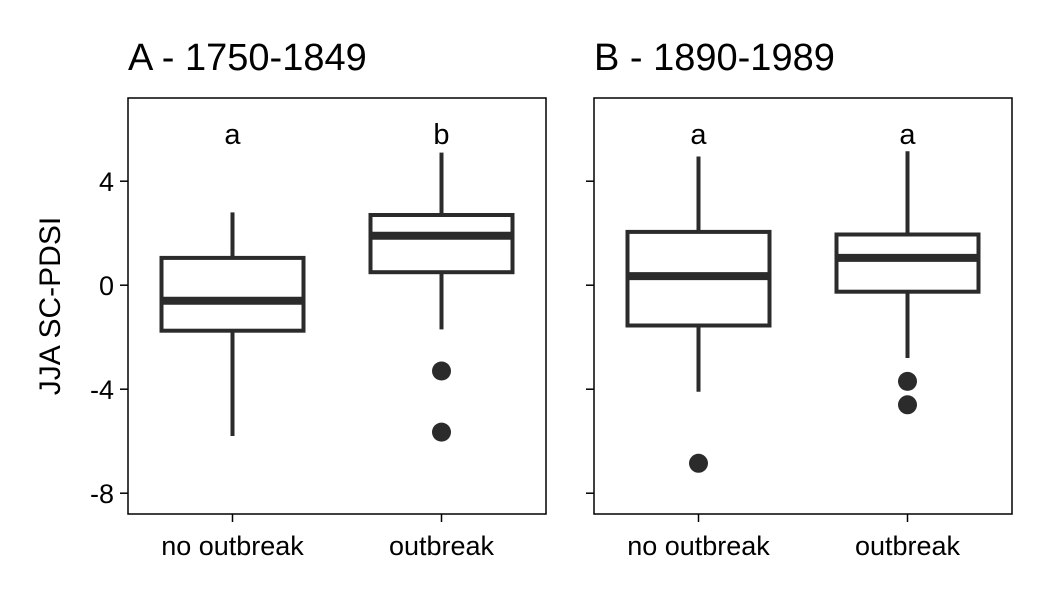  What do you see at coordinates (106, 182) in the screenshot?
I see `panel-a-y-tick-label: 4` at bounding box center [106, 182].